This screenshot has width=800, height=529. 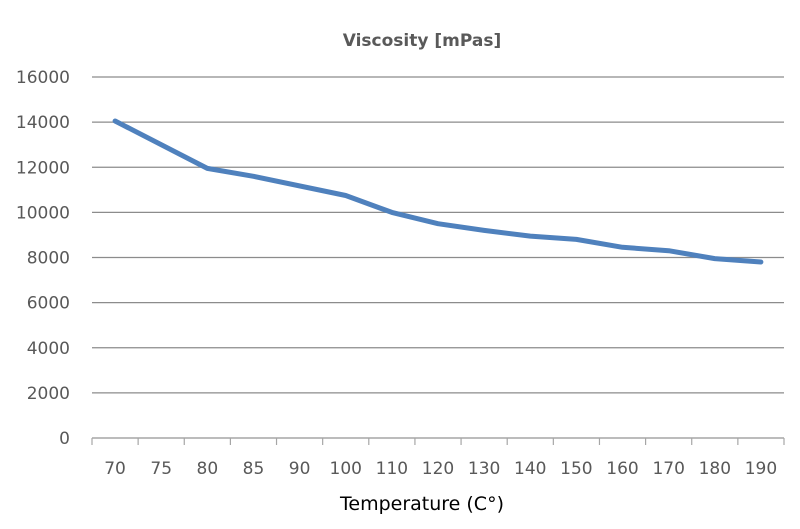 I want to click on x-tick-label: 85, so click(x=254, y=469).